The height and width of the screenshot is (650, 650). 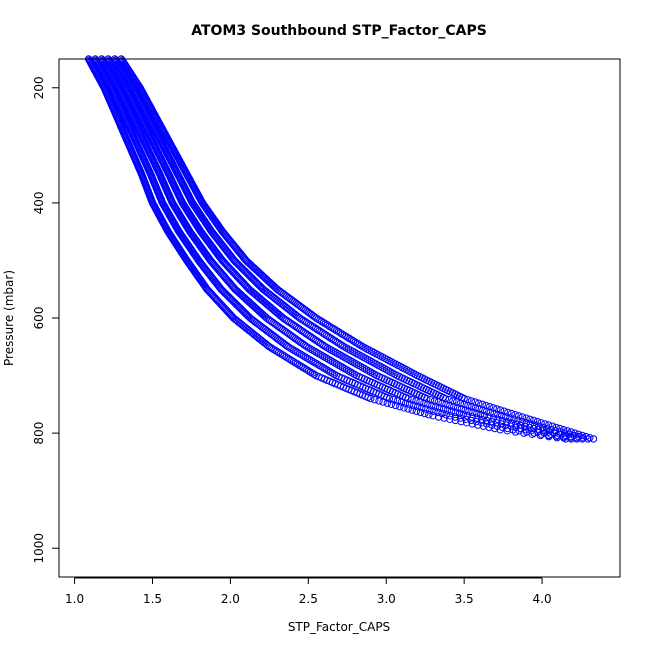 I want to click on y-tick-label: 200, so click(x=39, y=87).